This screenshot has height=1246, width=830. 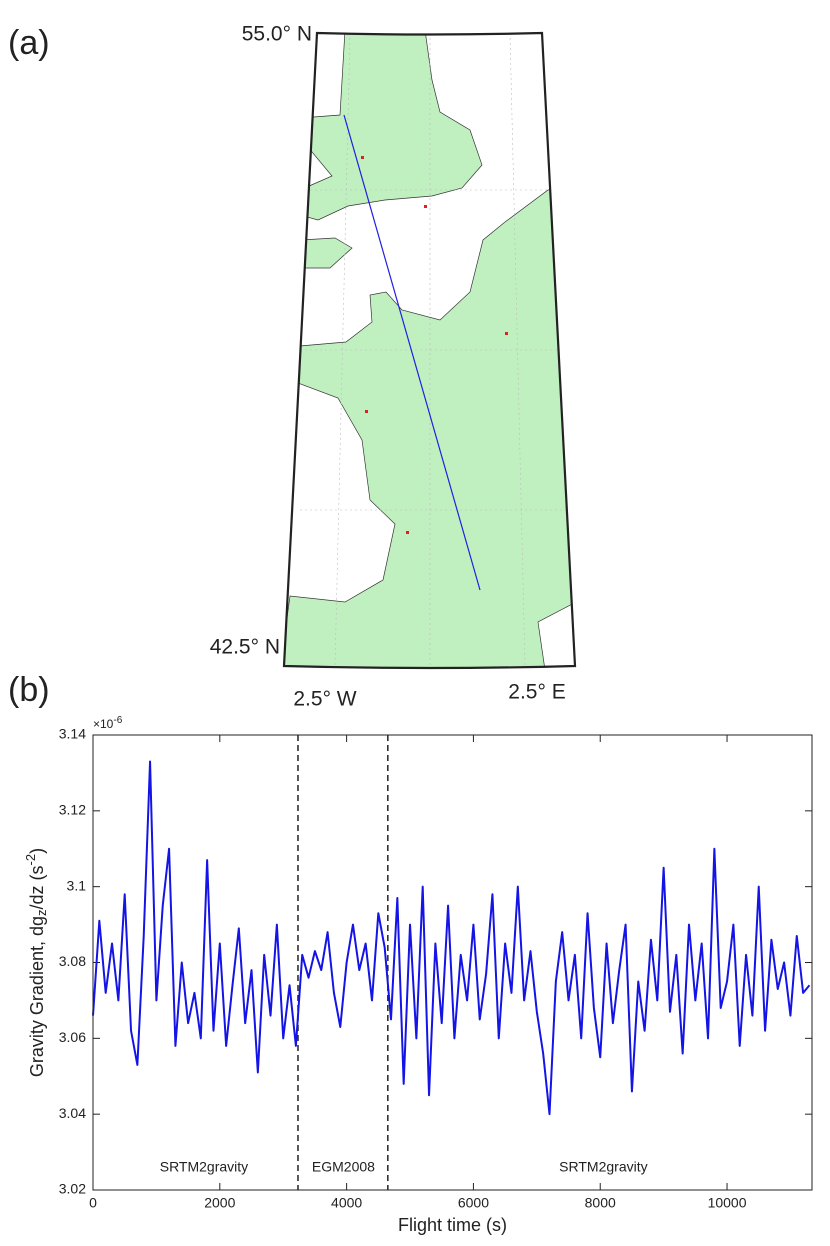 I want to click on y-axis-label-part: Gravity Gradient, dg, so click(x=37, y=996).